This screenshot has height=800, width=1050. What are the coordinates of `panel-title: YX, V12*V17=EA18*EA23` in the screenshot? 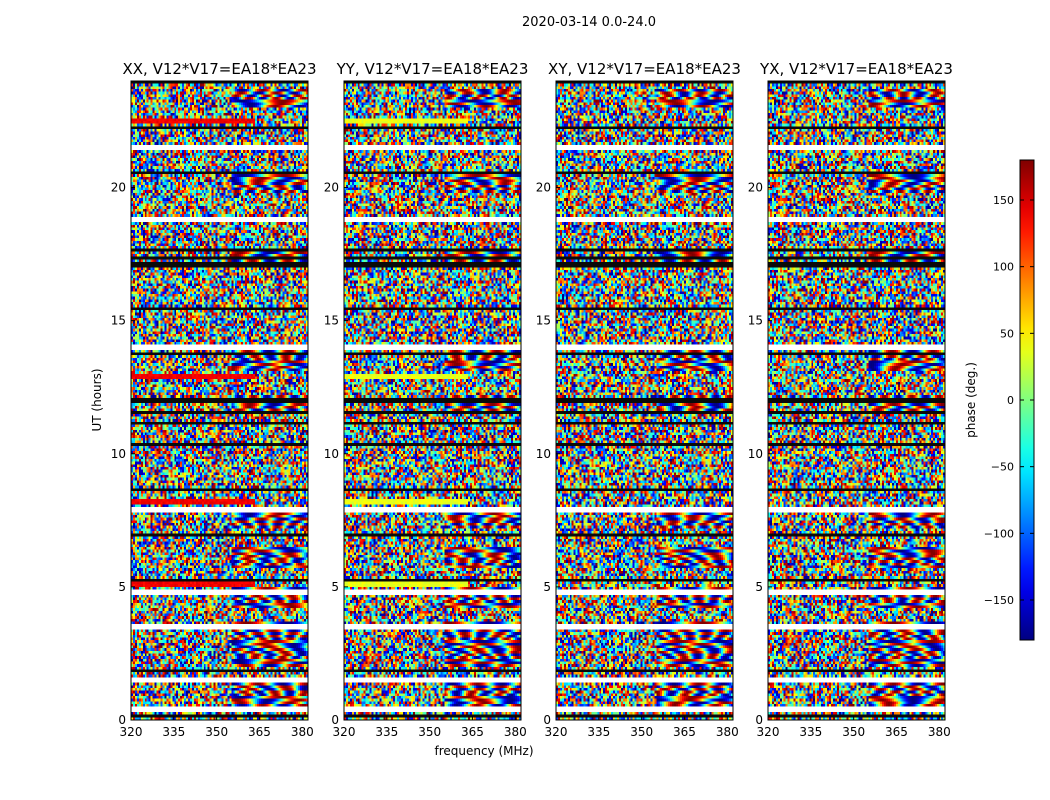 It's located at (856, 69).